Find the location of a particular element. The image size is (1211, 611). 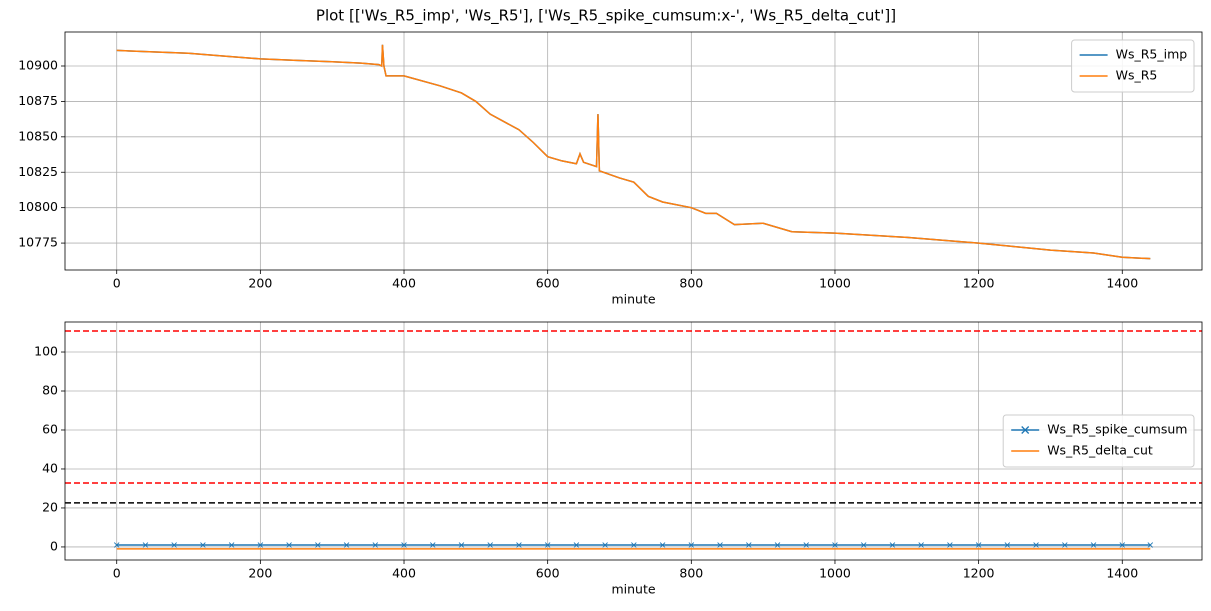

y-tick-label: 10850 is located at coordinates (38, 135).